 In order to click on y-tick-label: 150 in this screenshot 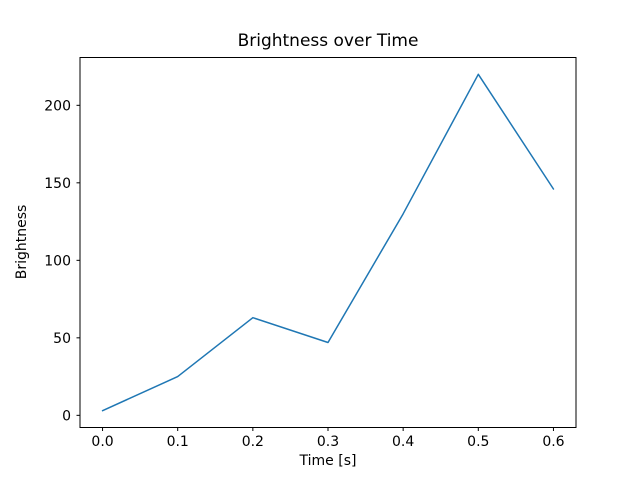, I will do `click(57, 184)`.